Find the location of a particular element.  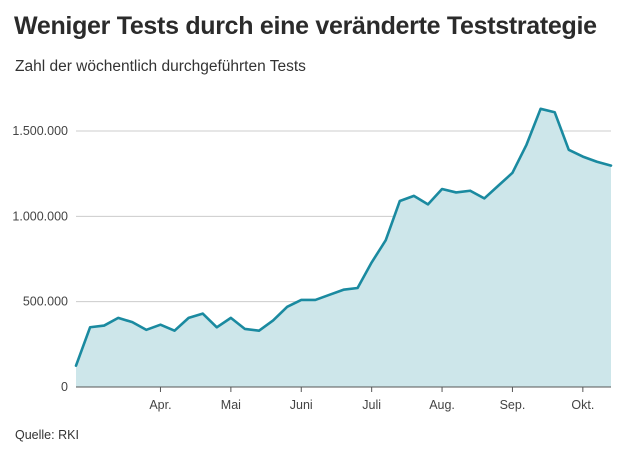

axes is located at coordinates (343, 389).